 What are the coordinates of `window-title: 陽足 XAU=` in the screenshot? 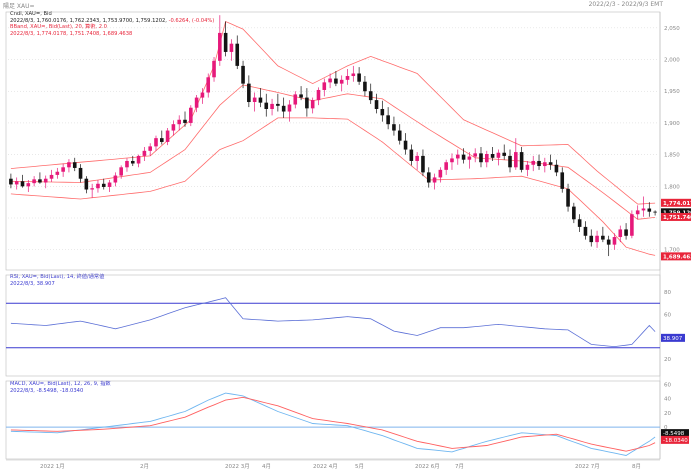 It's located at (19, 6).